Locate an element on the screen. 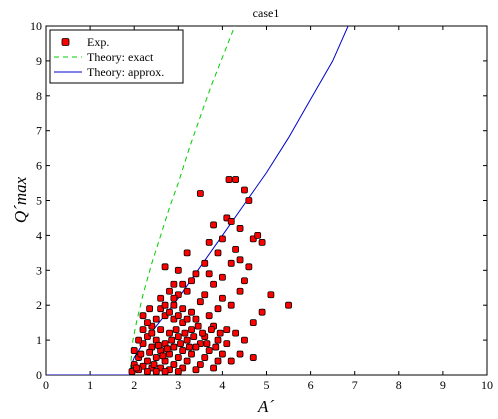  y-tick-label: 10 is located at coordinates (36, 26).